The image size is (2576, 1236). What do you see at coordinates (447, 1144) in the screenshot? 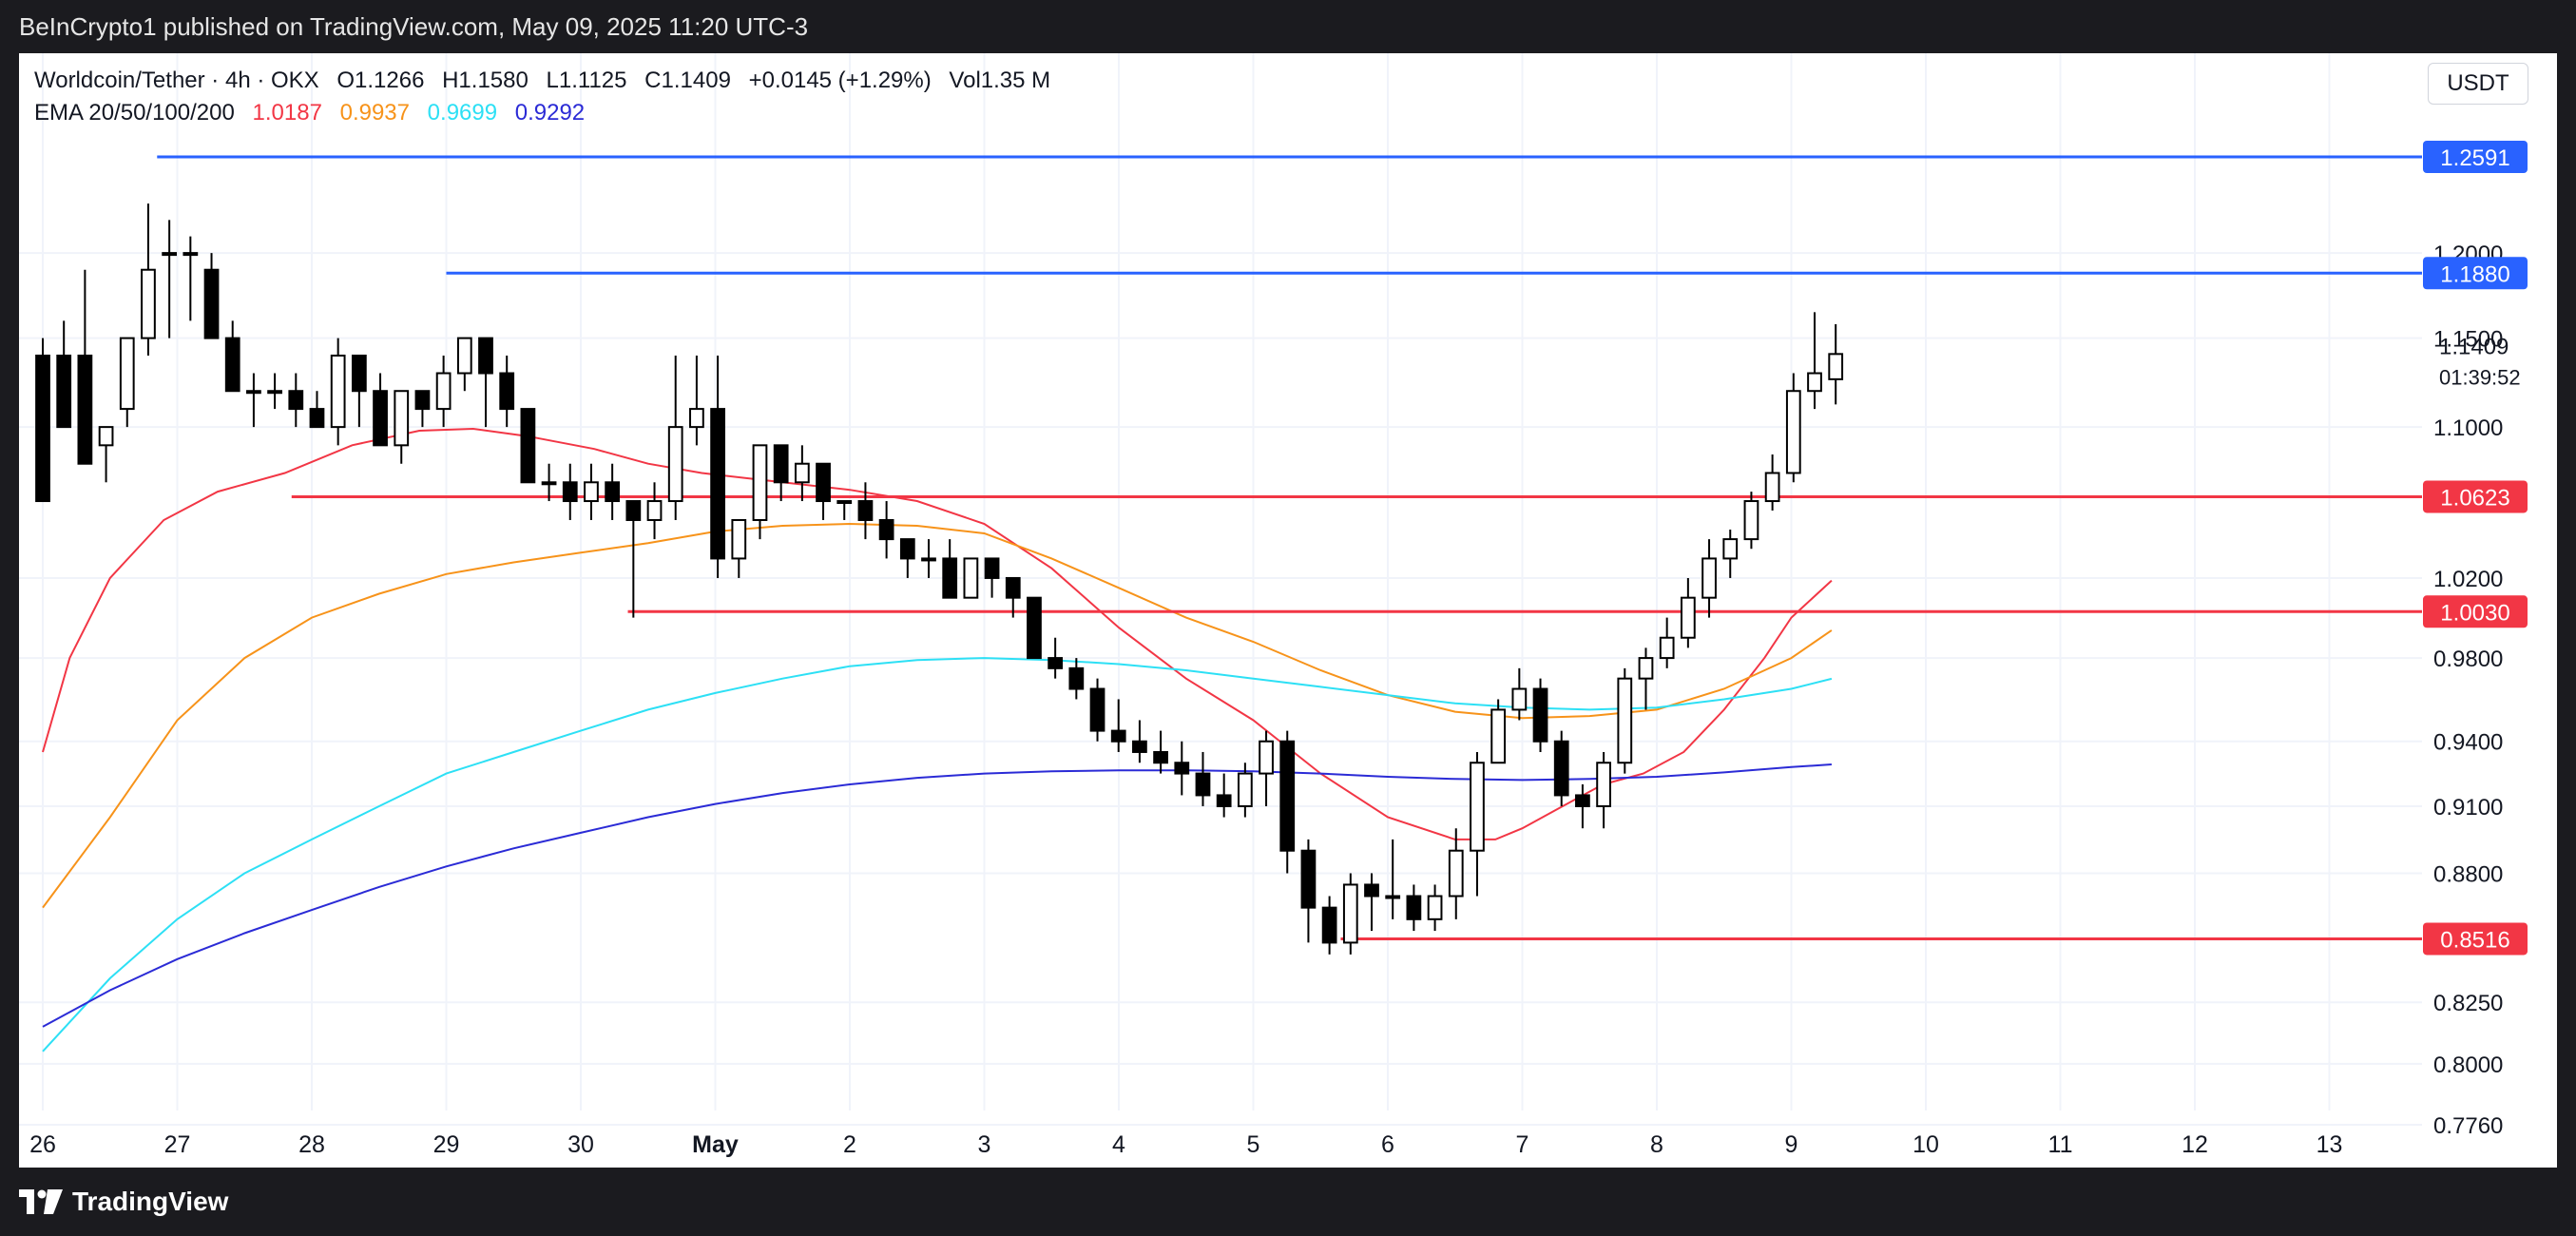
I see `time-tick-label: 29` at bounding box center [447, 1144].